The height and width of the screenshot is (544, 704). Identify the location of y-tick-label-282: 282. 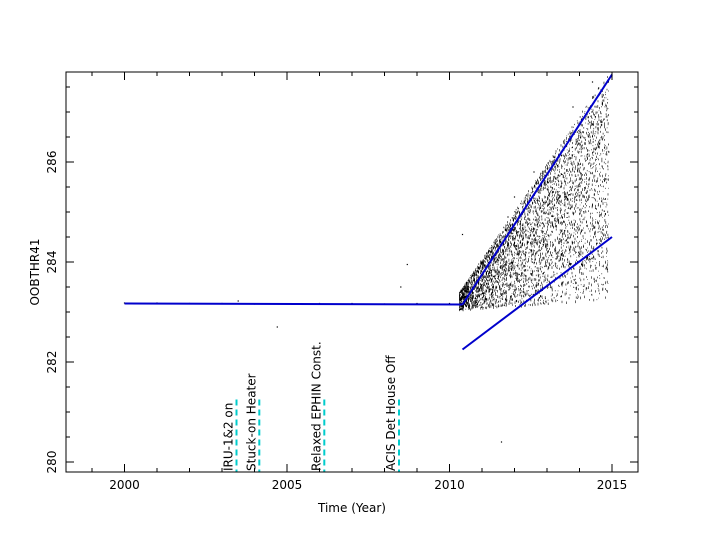
(52, 362).